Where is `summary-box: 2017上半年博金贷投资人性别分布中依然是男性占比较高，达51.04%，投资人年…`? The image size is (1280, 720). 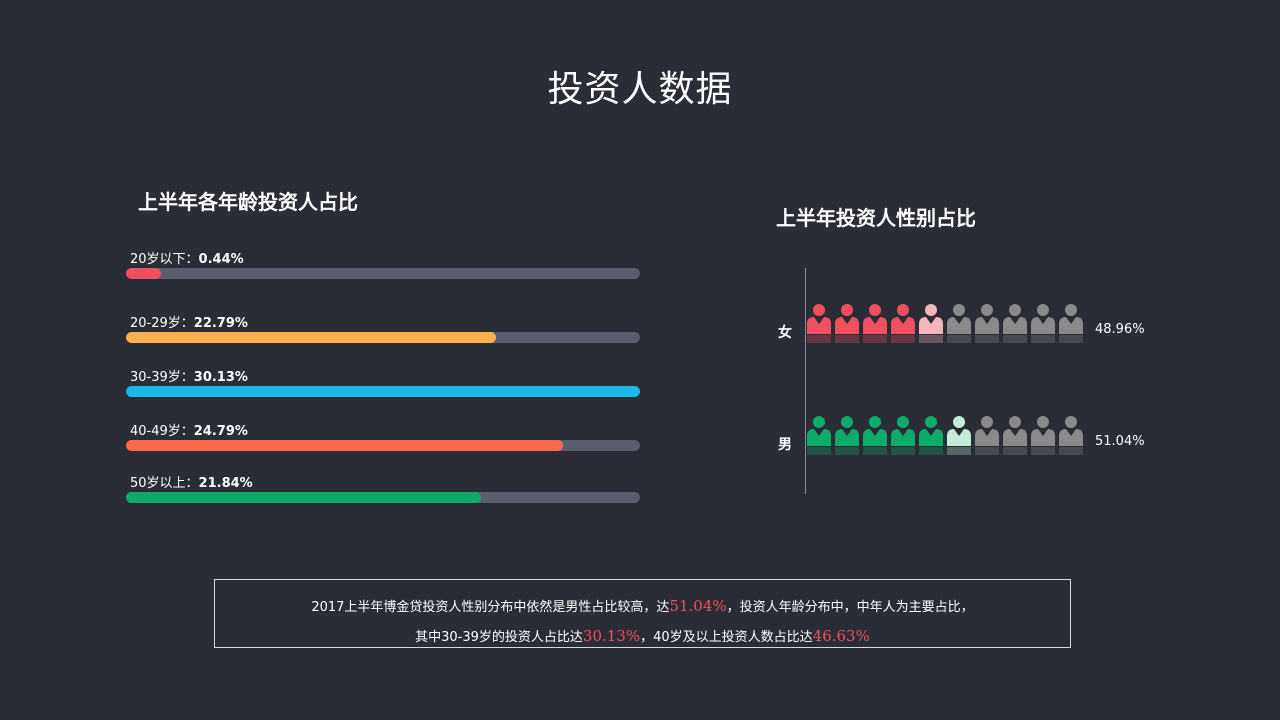 summary-box: 2017上半年博金贷投资人性别分布中依然是男性占比较高，达51.04%，投资人年… is located at coordinates (642, 613).